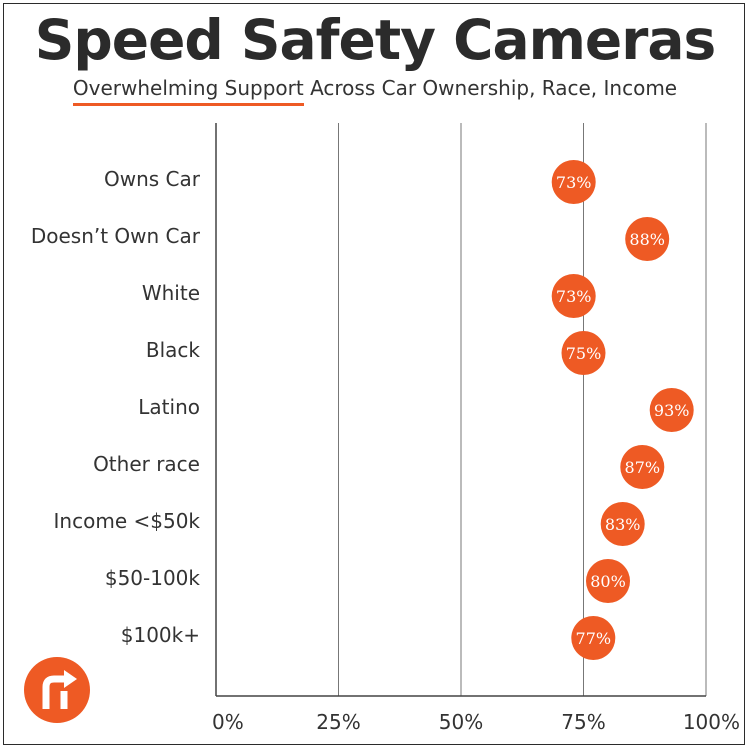 The width and height of the screenshot is (750, 750). What do you see at coordinates (711, 722) in the screenshot?
I see `x-tick-label: 100%` at bounding box center [711, 722].